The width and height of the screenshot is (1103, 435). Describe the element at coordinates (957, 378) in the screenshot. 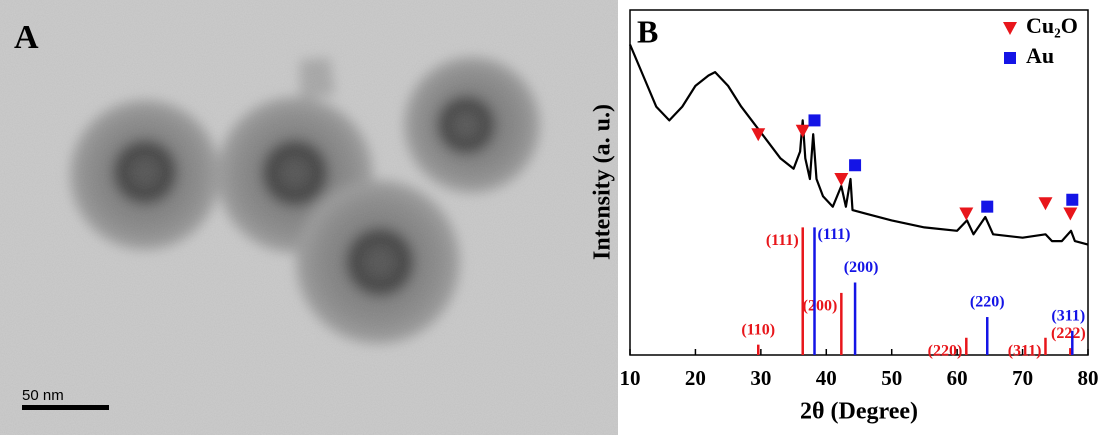

I see `x-tick-label: 60` at that location.